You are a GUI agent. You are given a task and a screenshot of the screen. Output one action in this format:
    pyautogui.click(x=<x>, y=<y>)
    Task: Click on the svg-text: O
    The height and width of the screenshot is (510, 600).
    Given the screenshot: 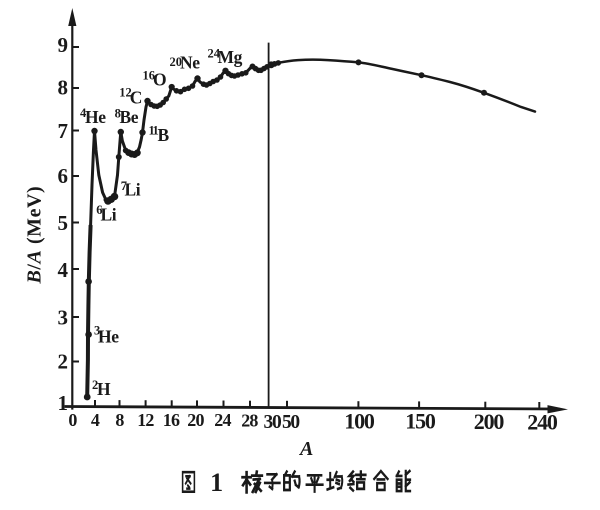 What is the action you would take?
    pyautogui.click(x=159, y=80)
    